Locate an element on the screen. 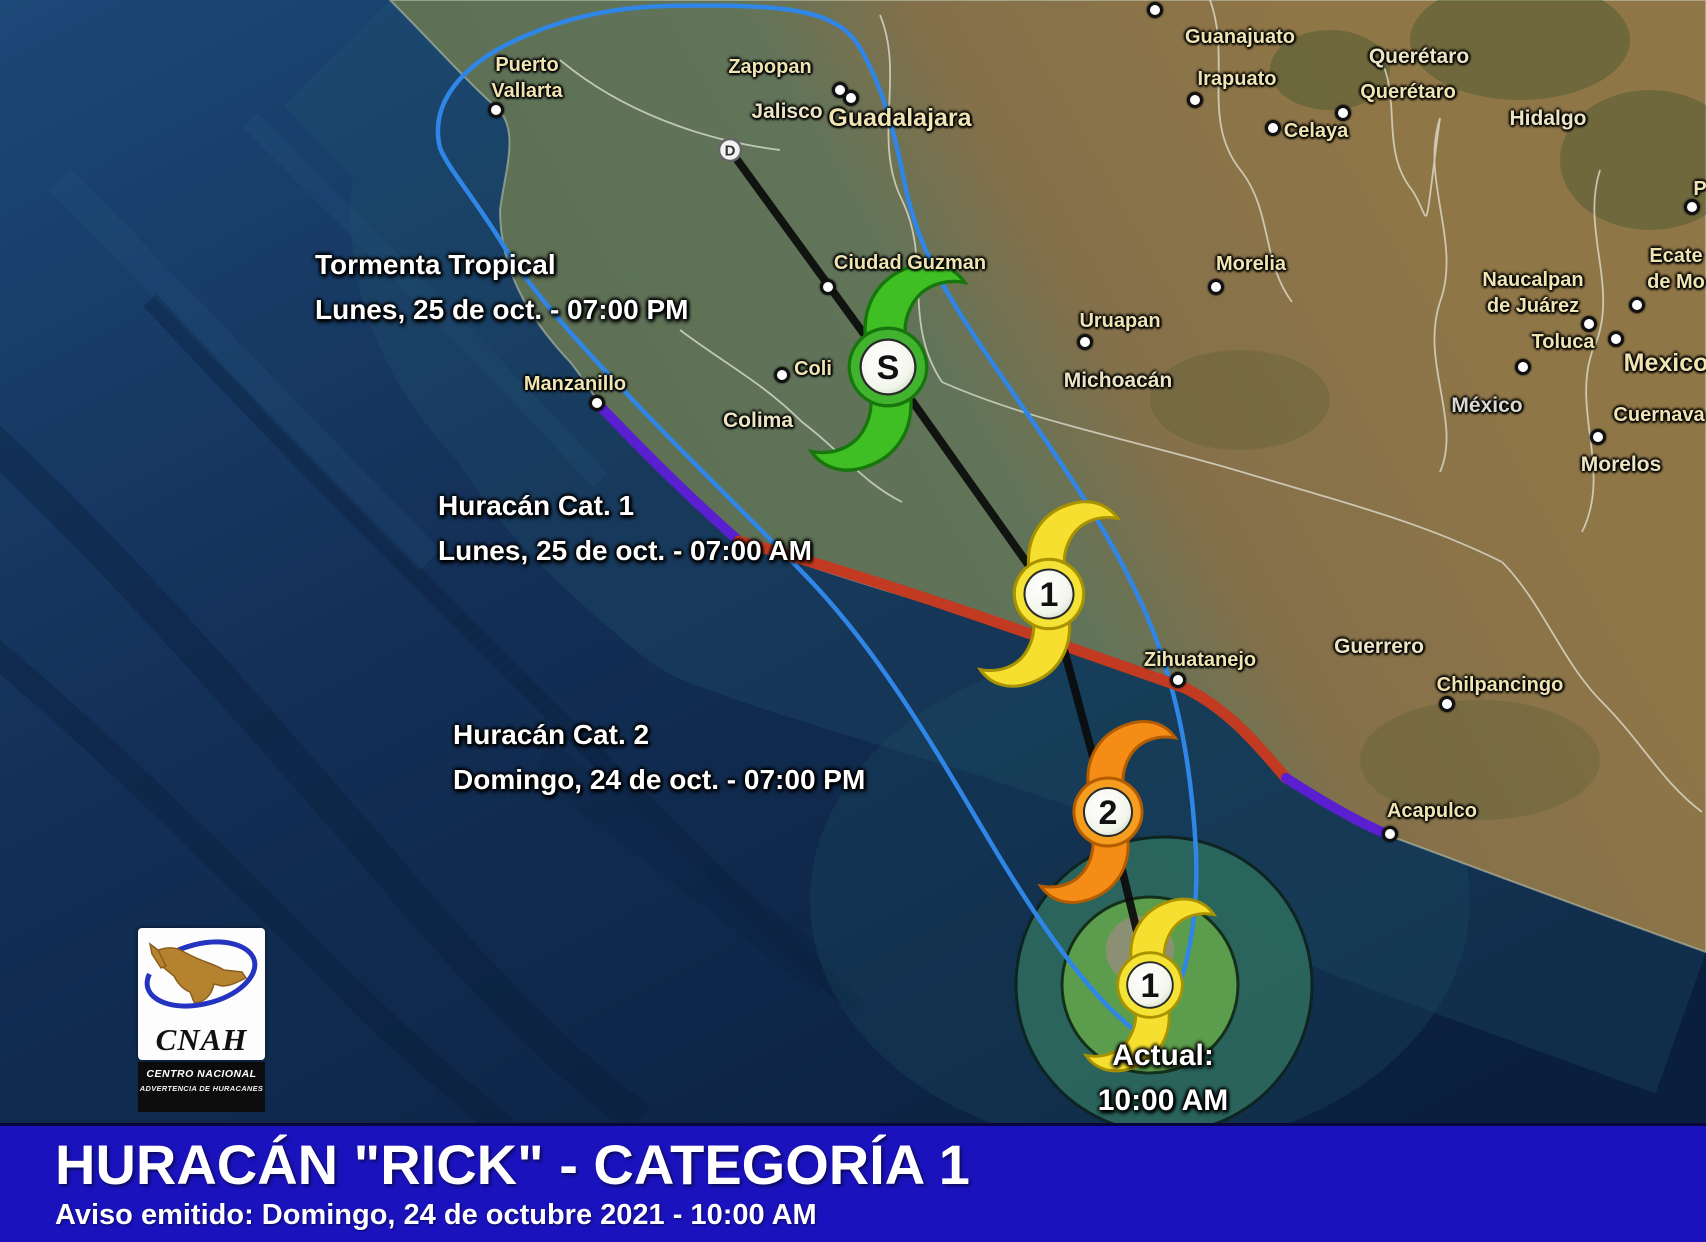 This screenshot has width=1706, height=1242. map-label-coli: Coli is located at coordinates (813, 369).